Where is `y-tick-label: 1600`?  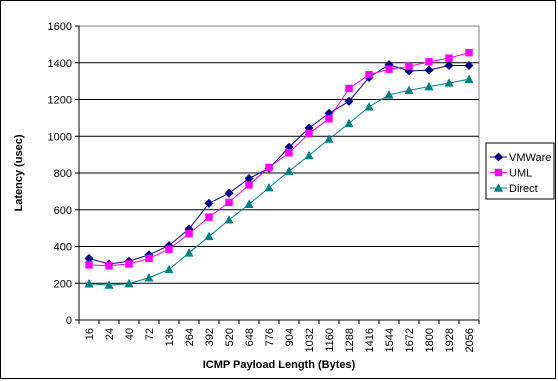
y-tick-label: 1600 is located at coordinates (60, 27).